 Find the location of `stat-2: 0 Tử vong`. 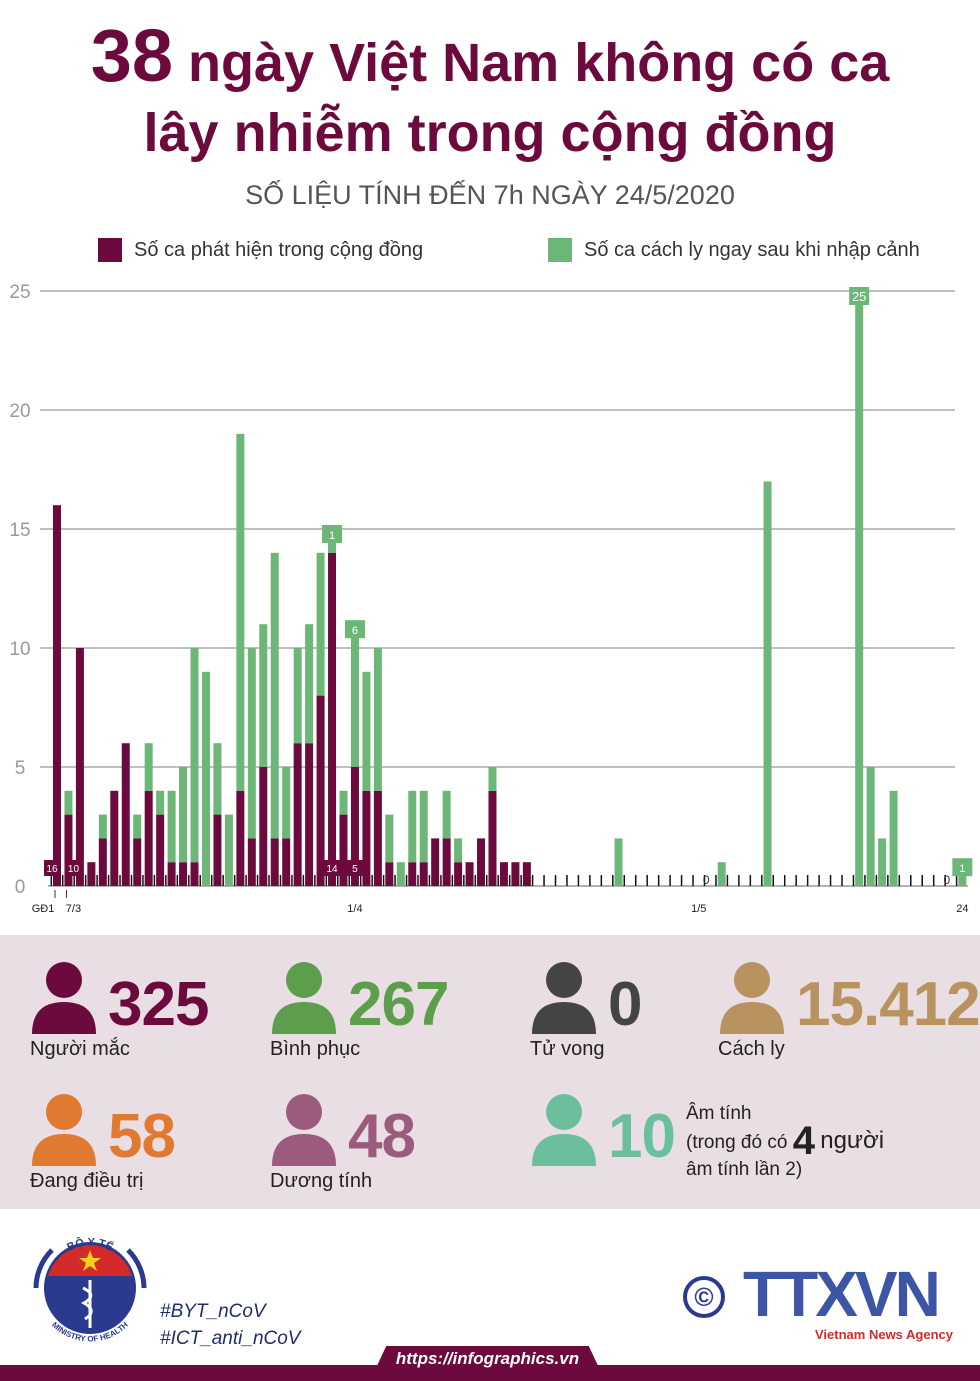

stat-2: 0 Tử vong is located at coordinates (586, 1010).